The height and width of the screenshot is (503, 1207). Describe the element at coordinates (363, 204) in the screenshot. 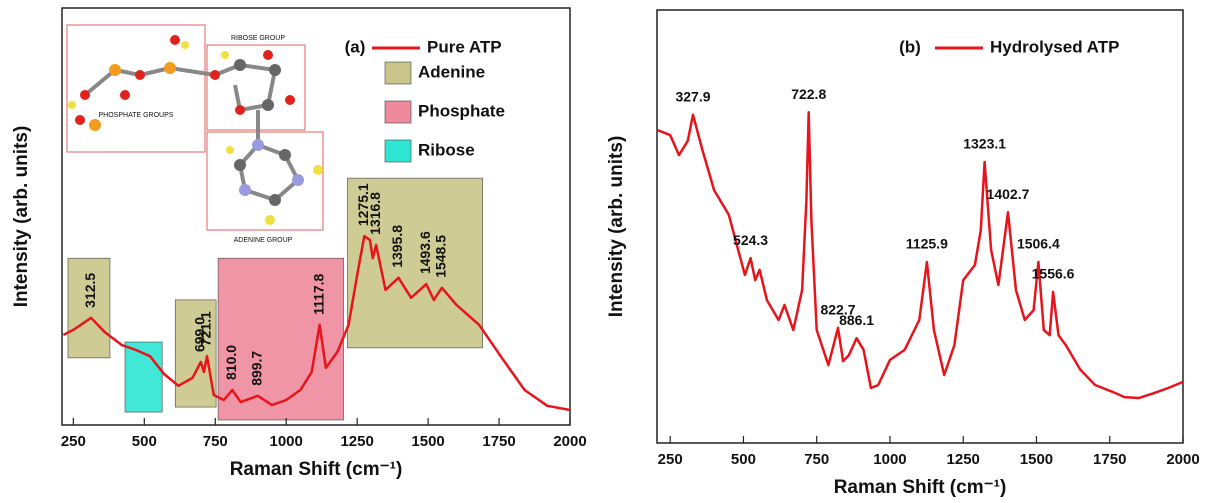

I see `peak-label: 1275.1` at that location.